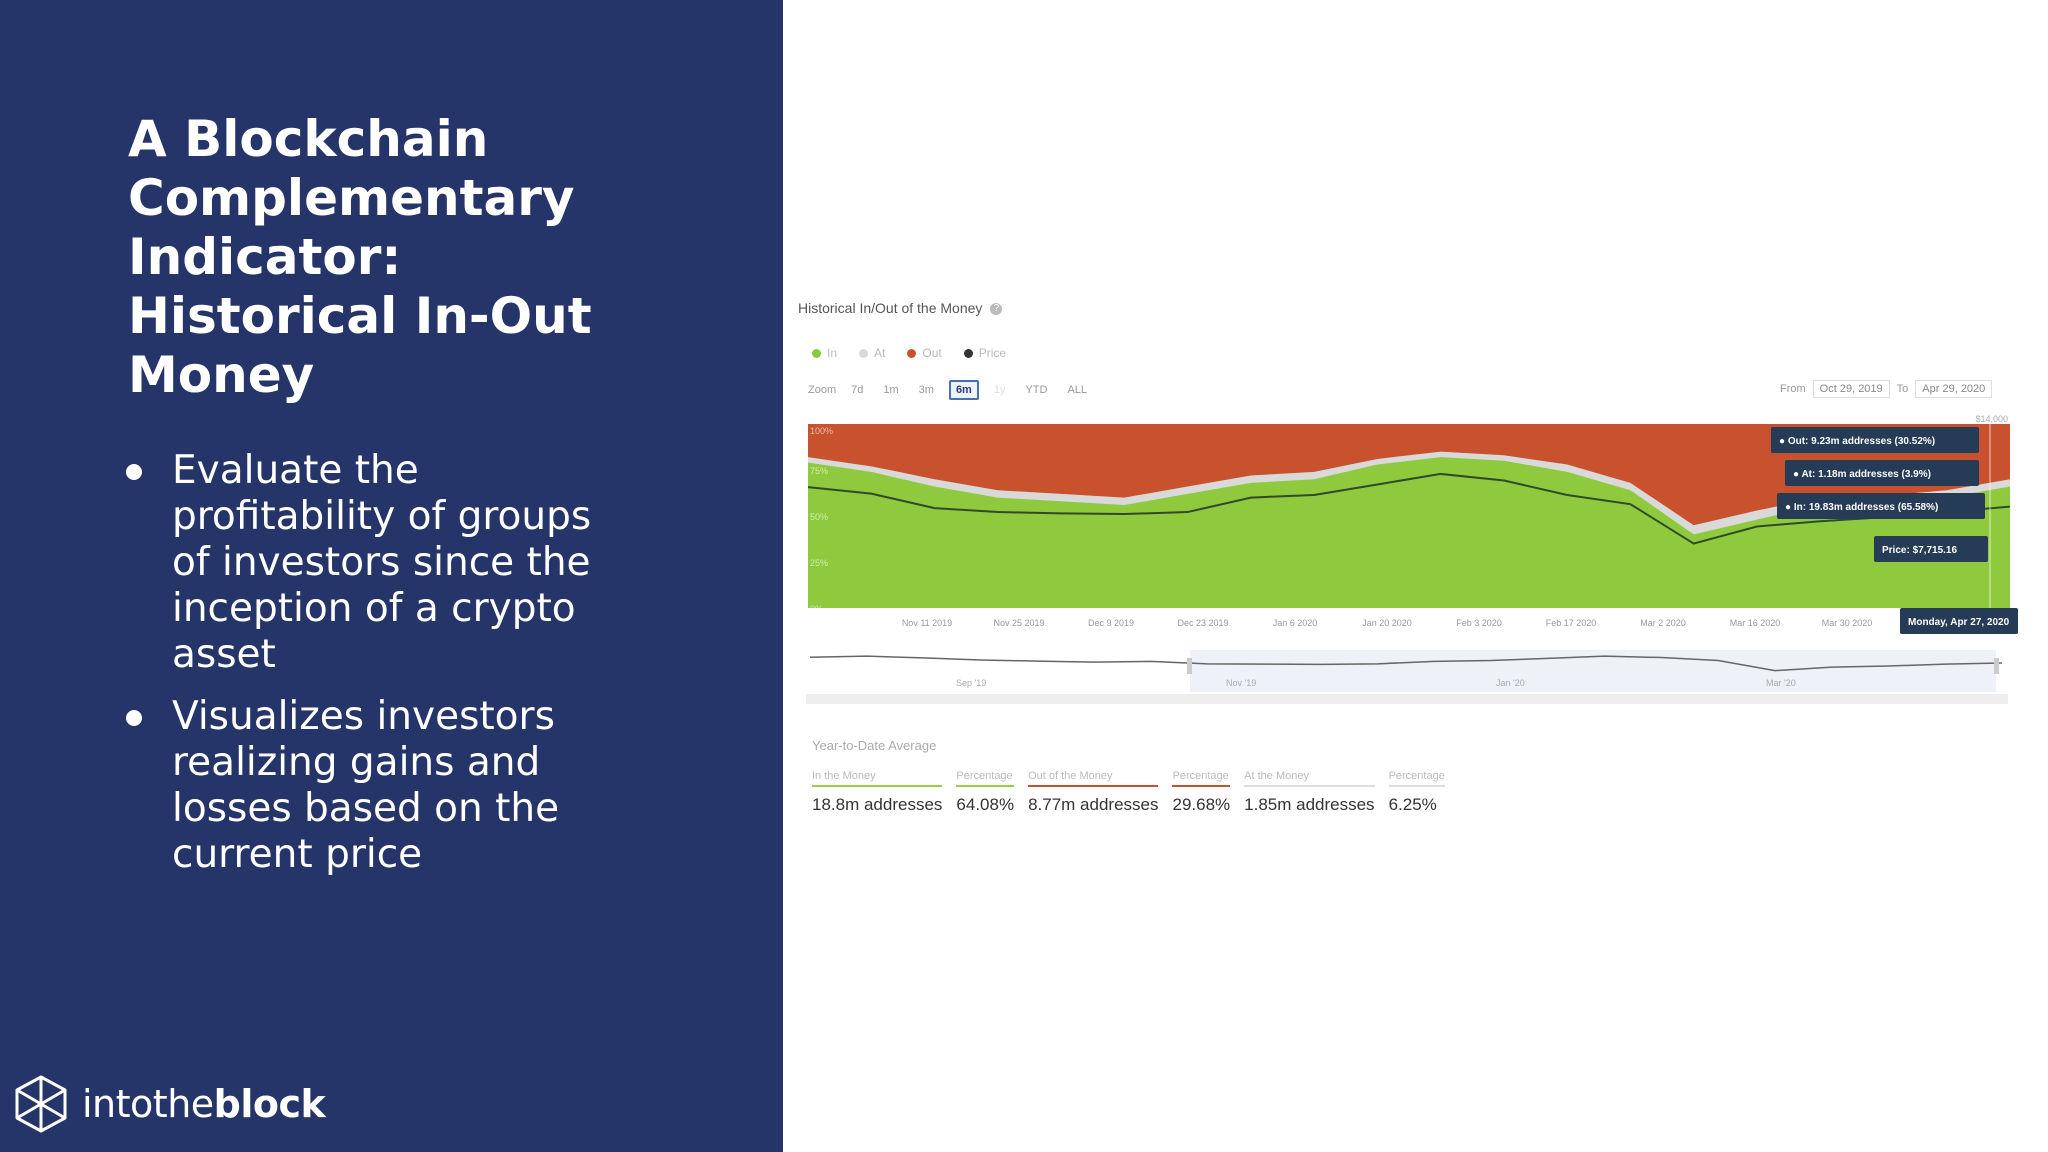 This screenshot has width=2048, height=1152. What do you see at coordinates (857, 390) in the screenshot?
I see `zoom-7d-button: 7d` at bounding box center [857, 390].